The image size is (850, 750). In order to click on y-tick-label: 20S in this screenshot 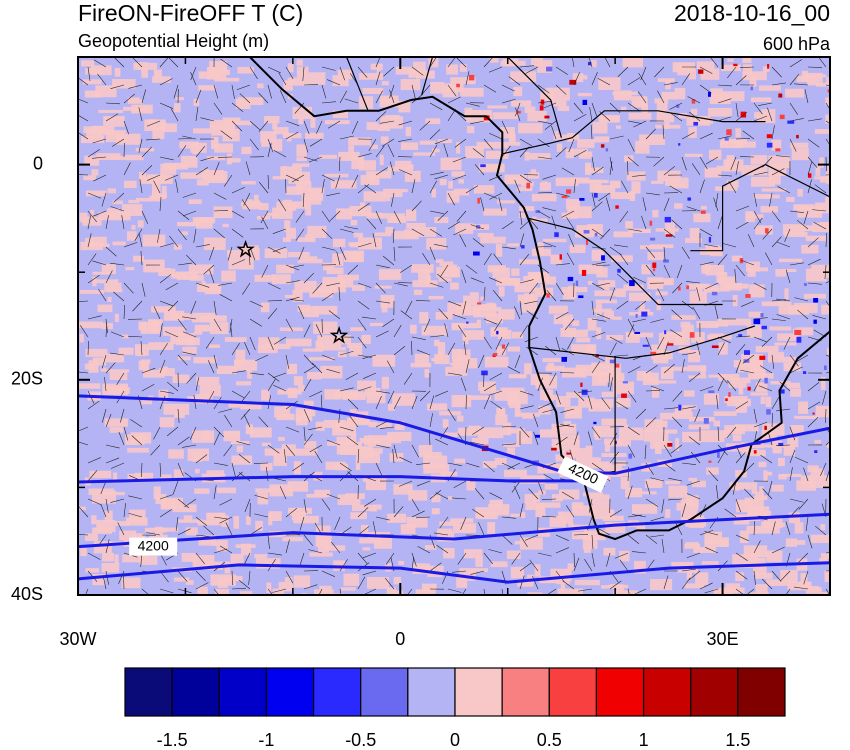, I will do `click(27, 379)`.